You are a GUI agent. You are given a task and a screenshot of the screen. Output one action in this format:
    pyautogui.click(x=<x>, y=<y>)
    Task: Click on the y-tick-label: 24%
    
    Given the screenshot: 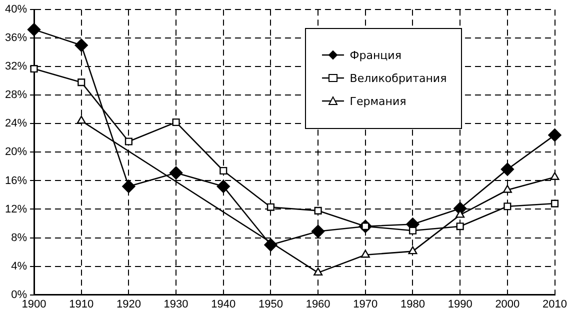 What is the action you would take?
    pyautogui.click(x=16, y=124)
    